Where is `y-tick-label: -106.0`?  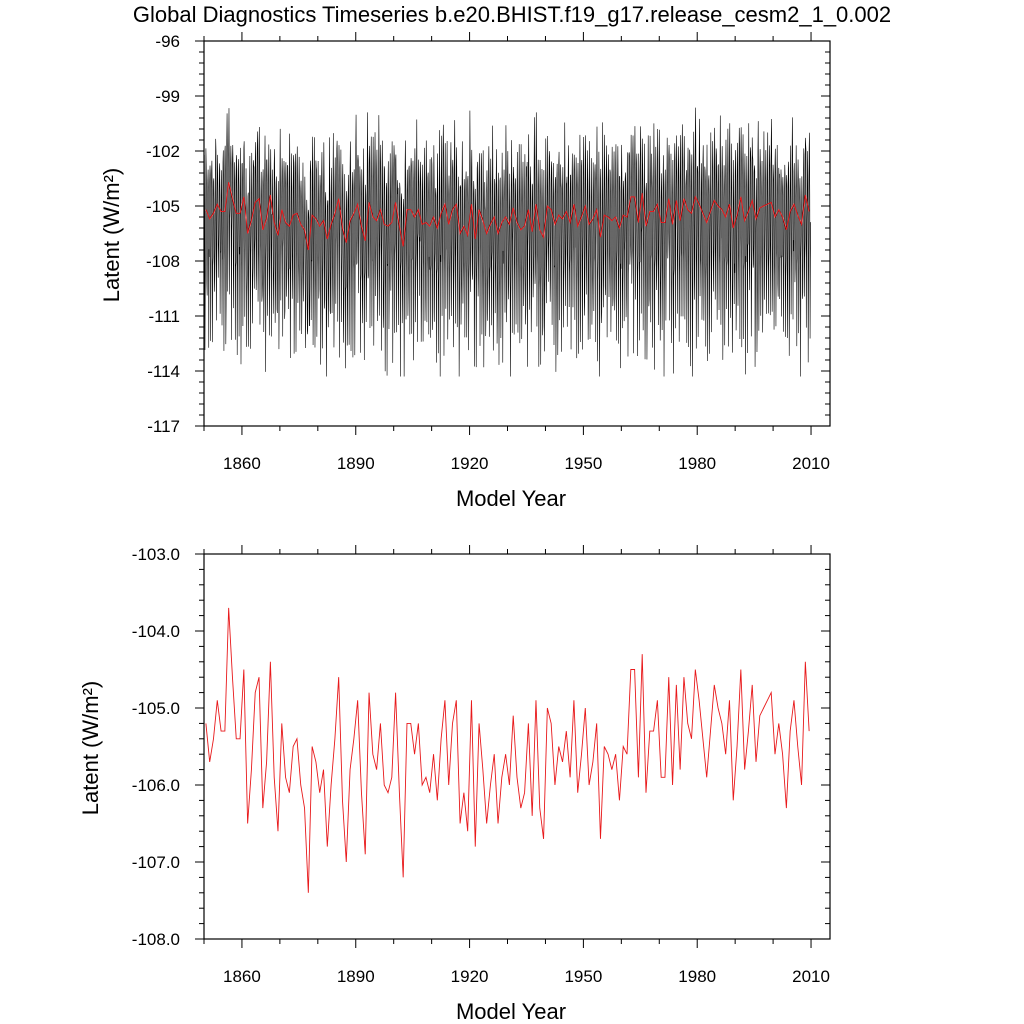 y-tick-label: -106.0 is located at coordinates (156, 785).